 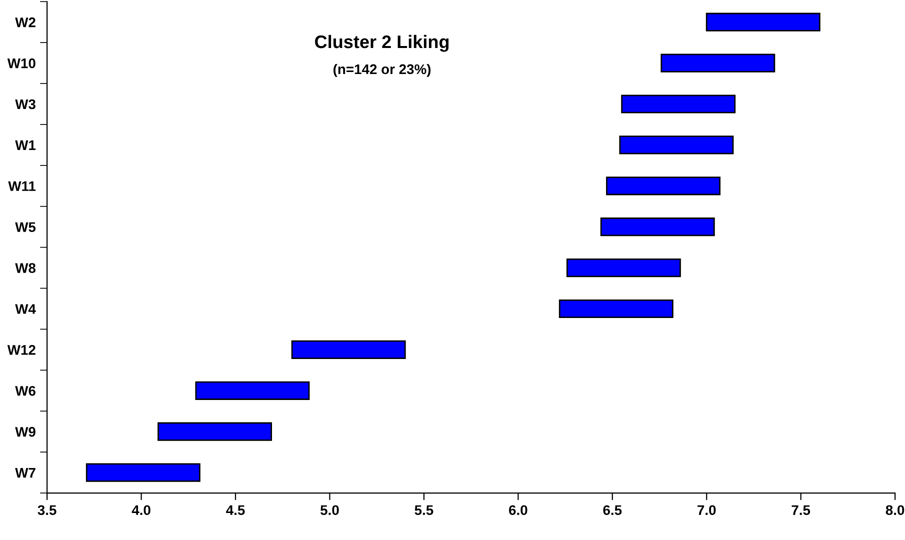 I want to click on y-tick-label: W9, so click(x=25, y=431).